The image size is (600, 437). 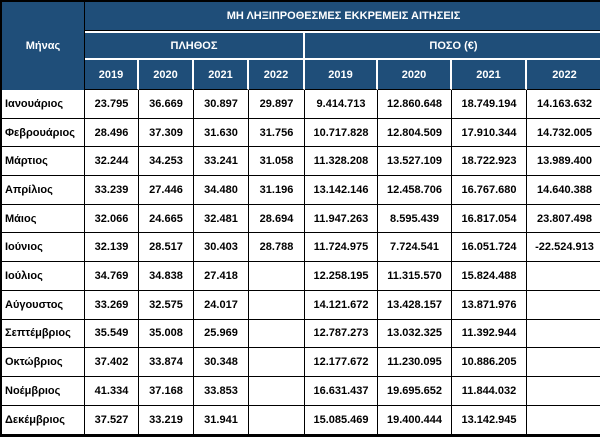 I want to click on amount-value-cell: 12.258.195, so click(x=341, y=276).